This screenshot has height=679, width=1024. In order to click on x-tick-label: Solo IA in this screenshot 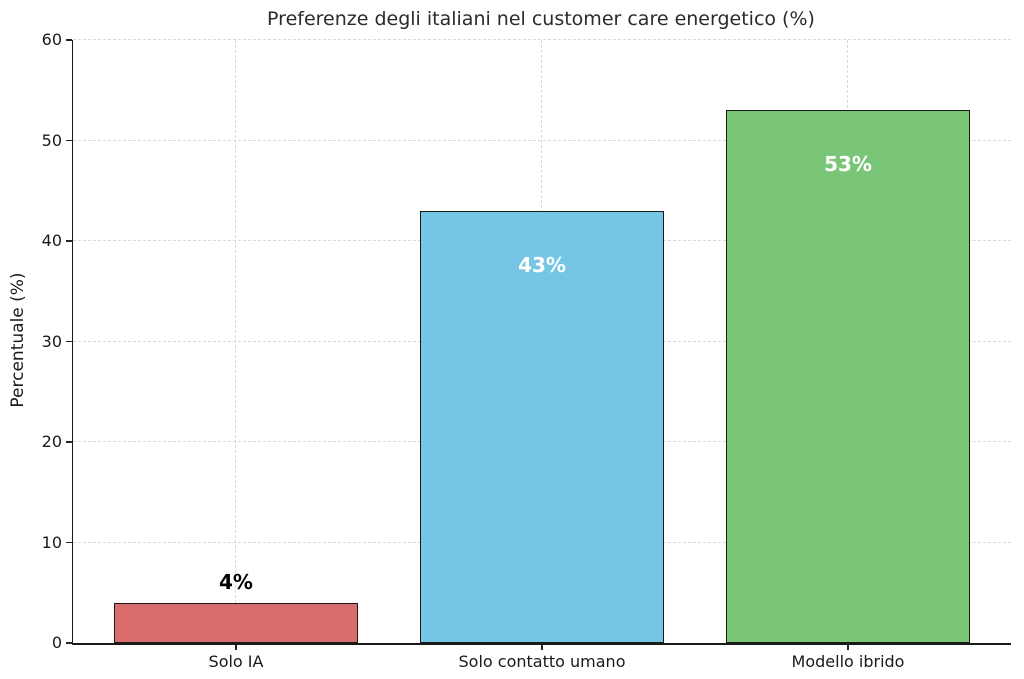, I will do `click(236, 661)`.